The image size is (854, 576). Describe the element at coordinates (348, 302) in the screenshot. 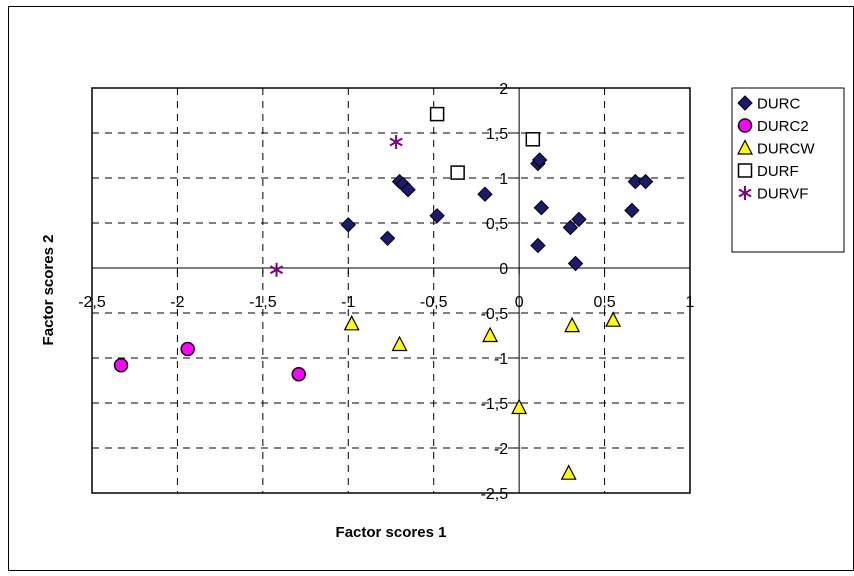

I see `x-tick-label: -1` at that location.